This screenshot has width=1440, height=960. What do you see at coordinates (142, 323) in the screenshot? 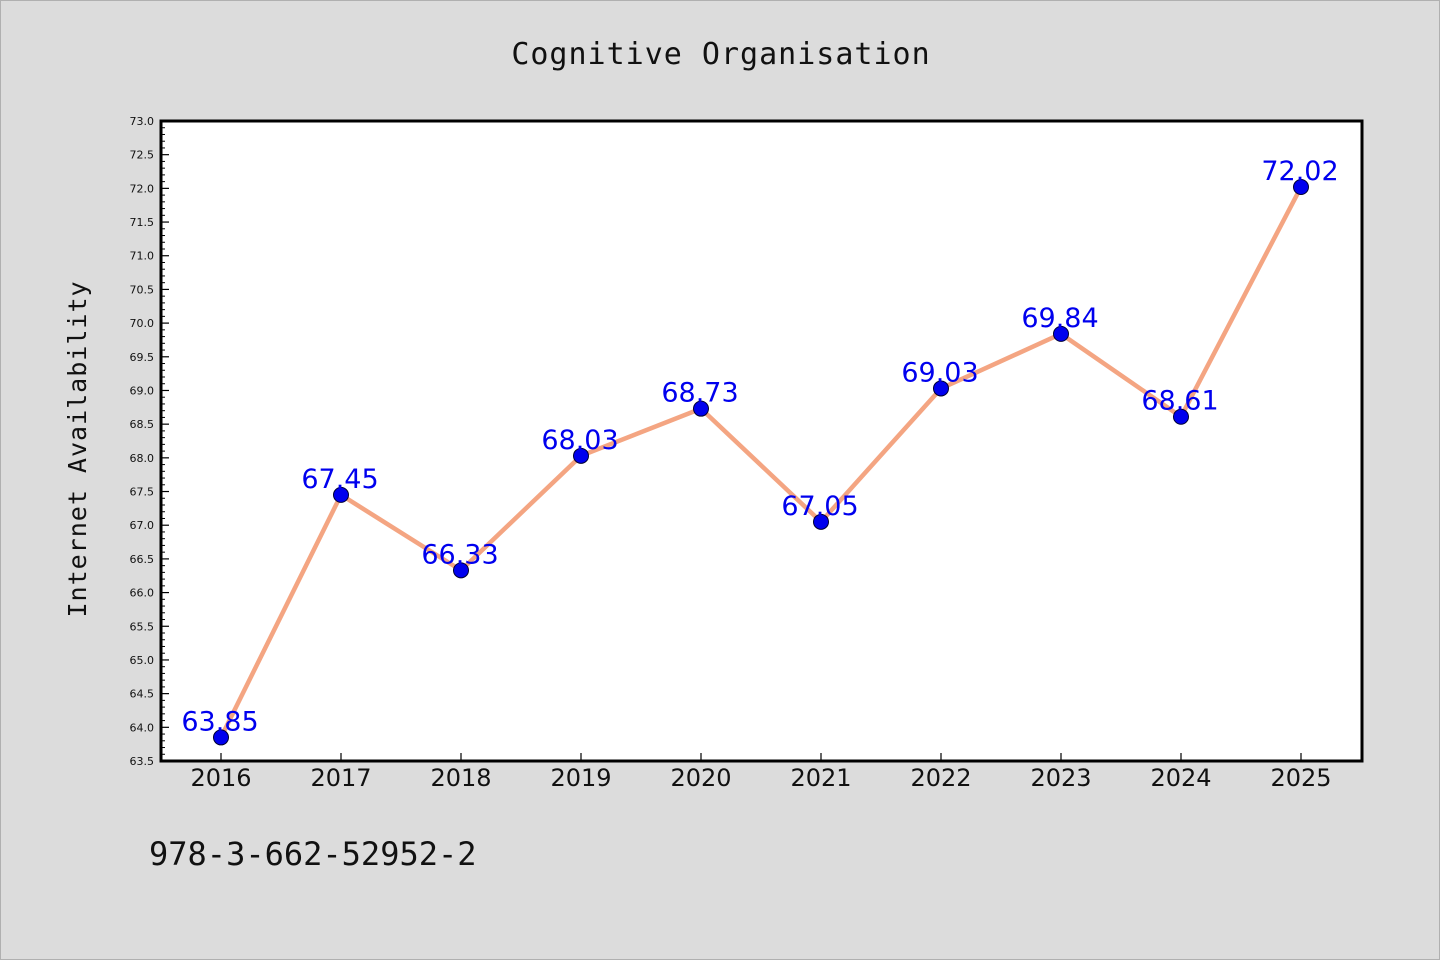
I see `y-tick-label: 70.0` at bounding box center [142, 323].